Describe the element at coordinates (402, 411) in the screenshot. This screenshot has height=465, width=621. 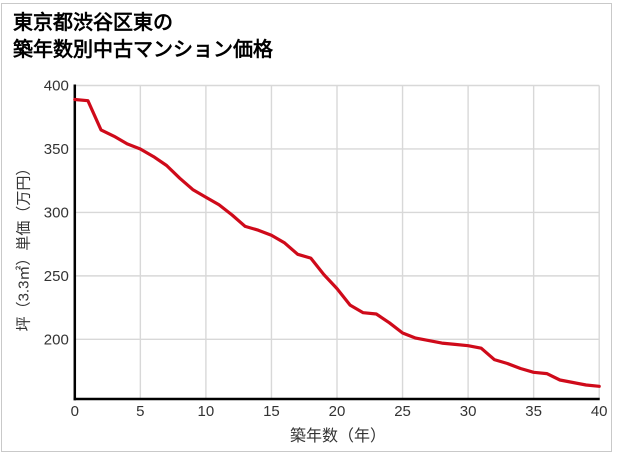
I see `x-tick-label: 25` at that location.